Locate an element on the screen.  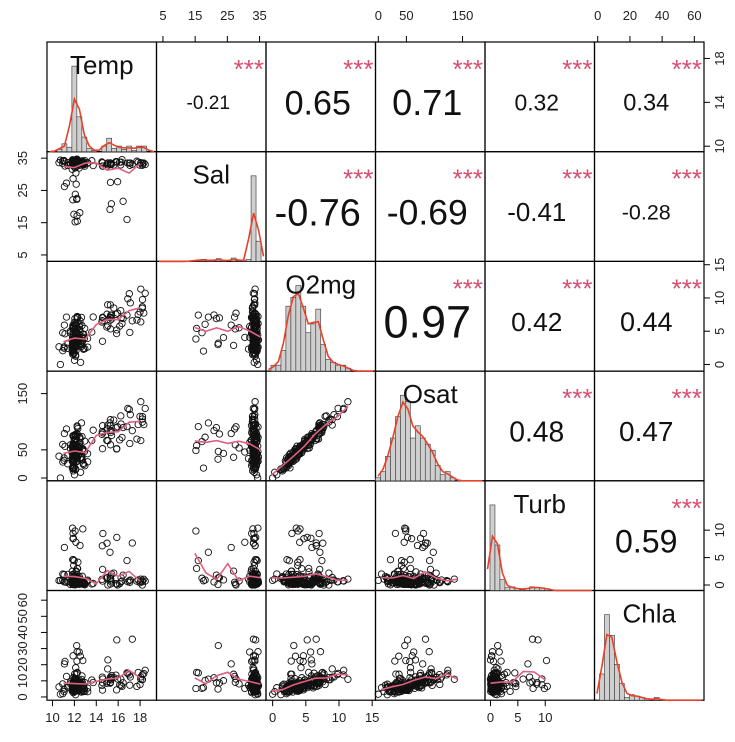
axis-tick-label-left-Chla: 0 is located at coordinates (22, 696).